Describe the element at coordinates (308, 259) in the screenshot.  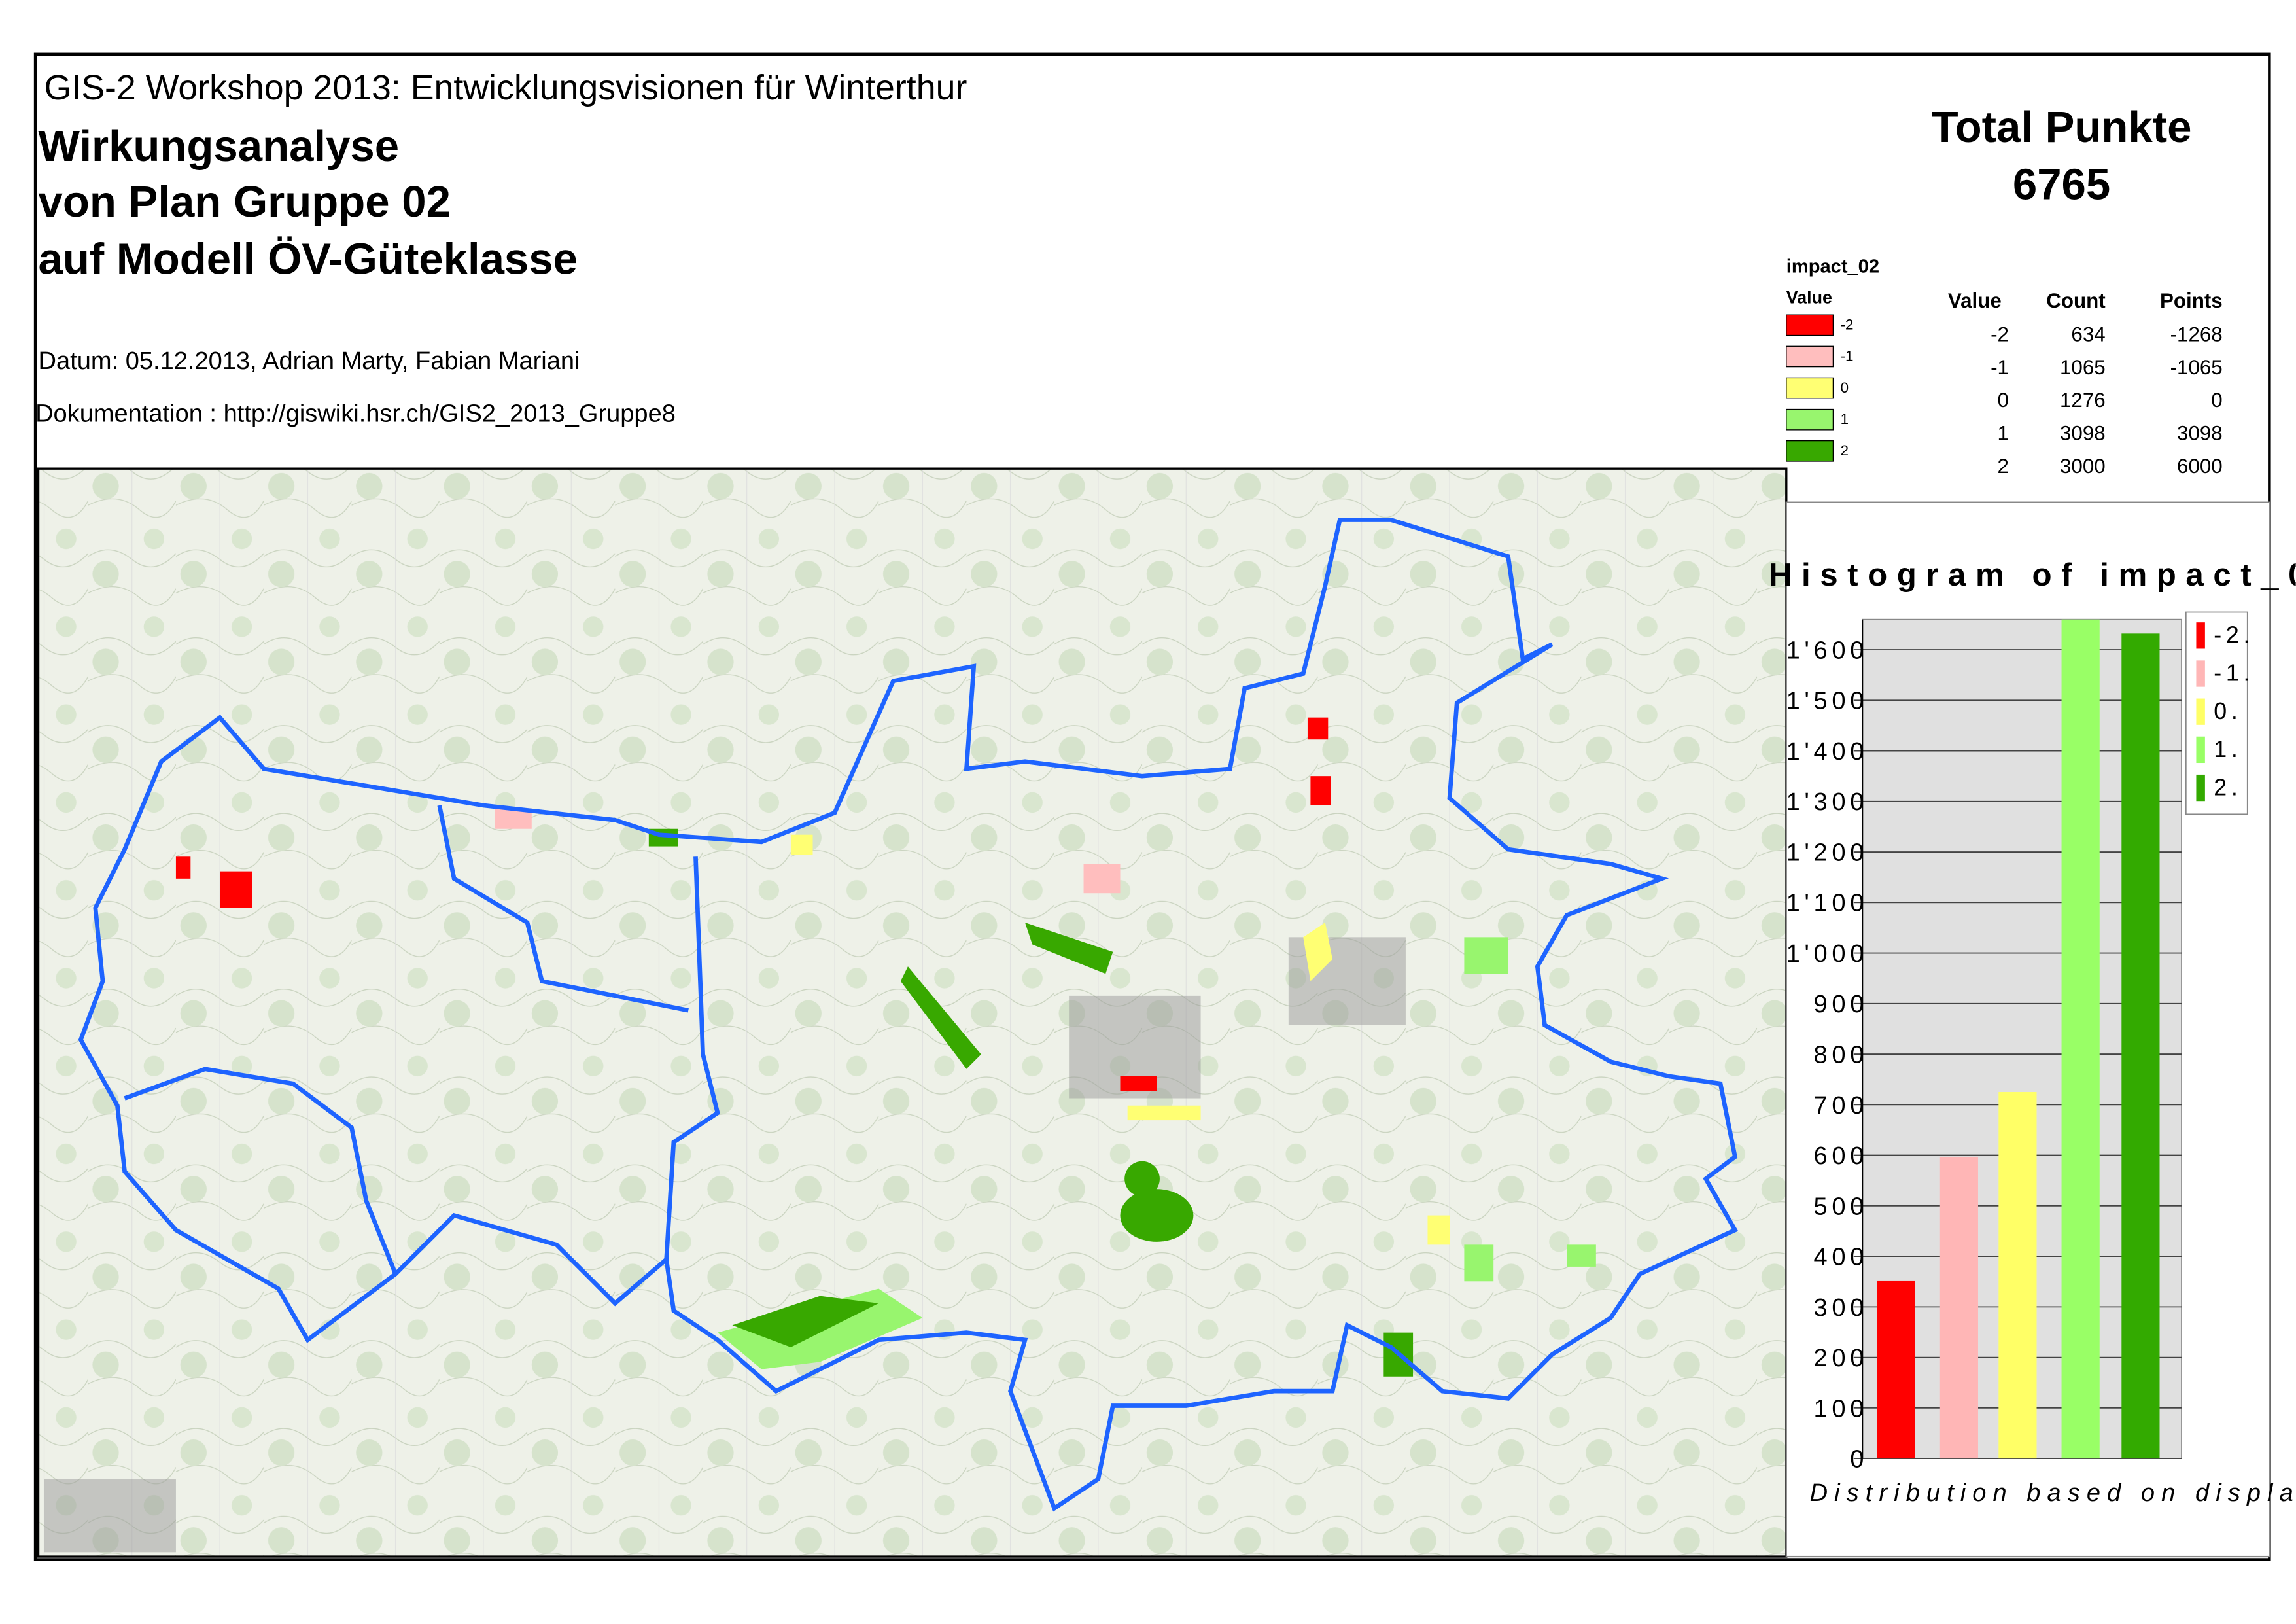
I see `title-line: auf Modell ÖV-Güteklasse` at that location.